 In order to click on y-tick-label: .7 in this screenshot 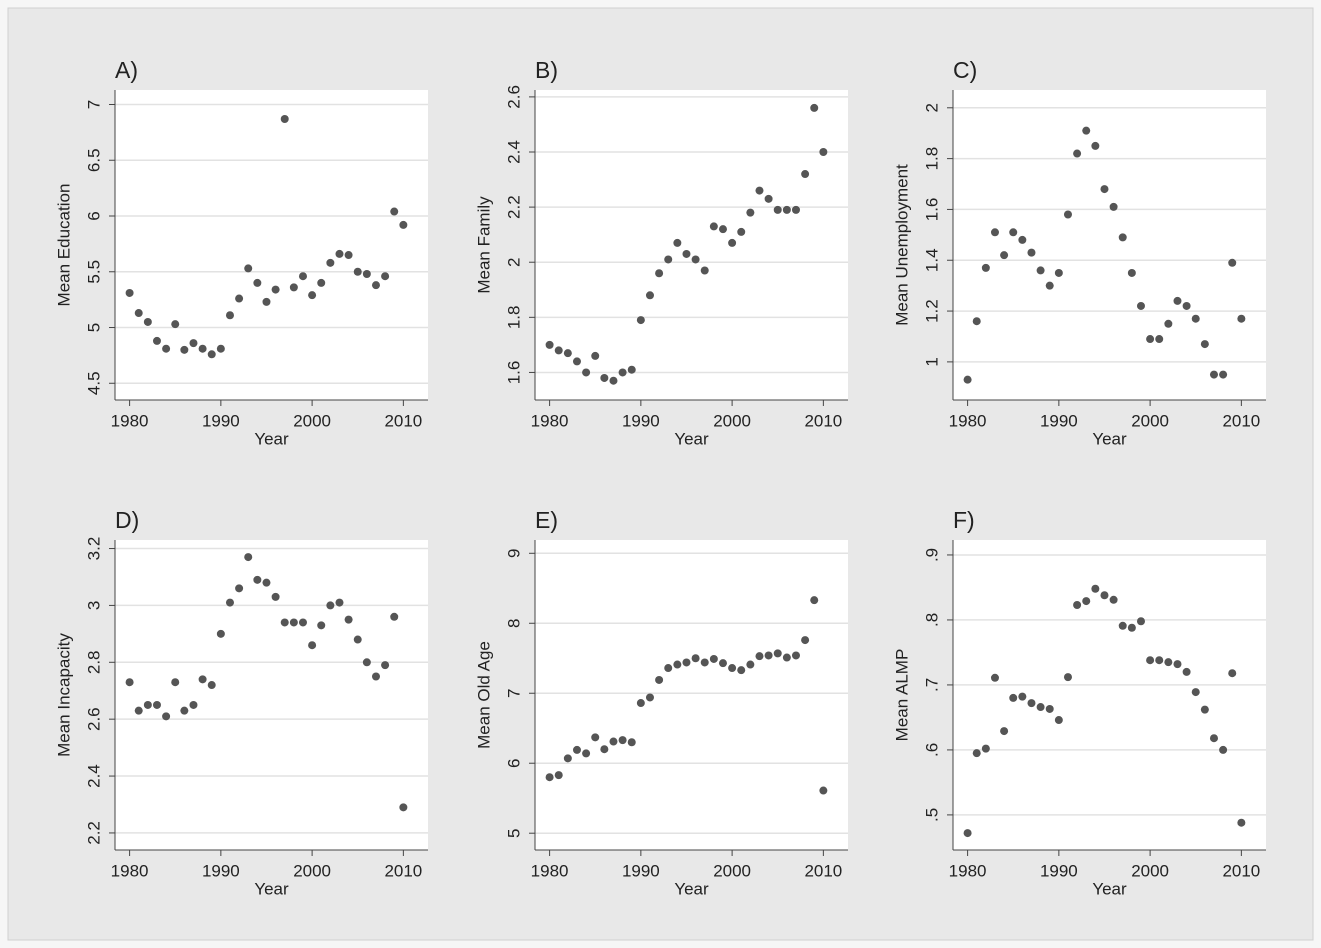, I will do `click(931, 685)`.